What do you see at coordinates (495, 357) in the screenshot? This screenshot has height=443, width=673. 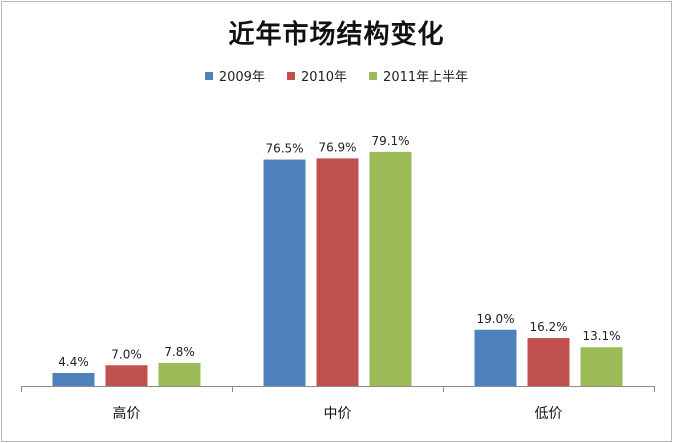 I see `bar-低价-0` at bounding box center [495, 357].